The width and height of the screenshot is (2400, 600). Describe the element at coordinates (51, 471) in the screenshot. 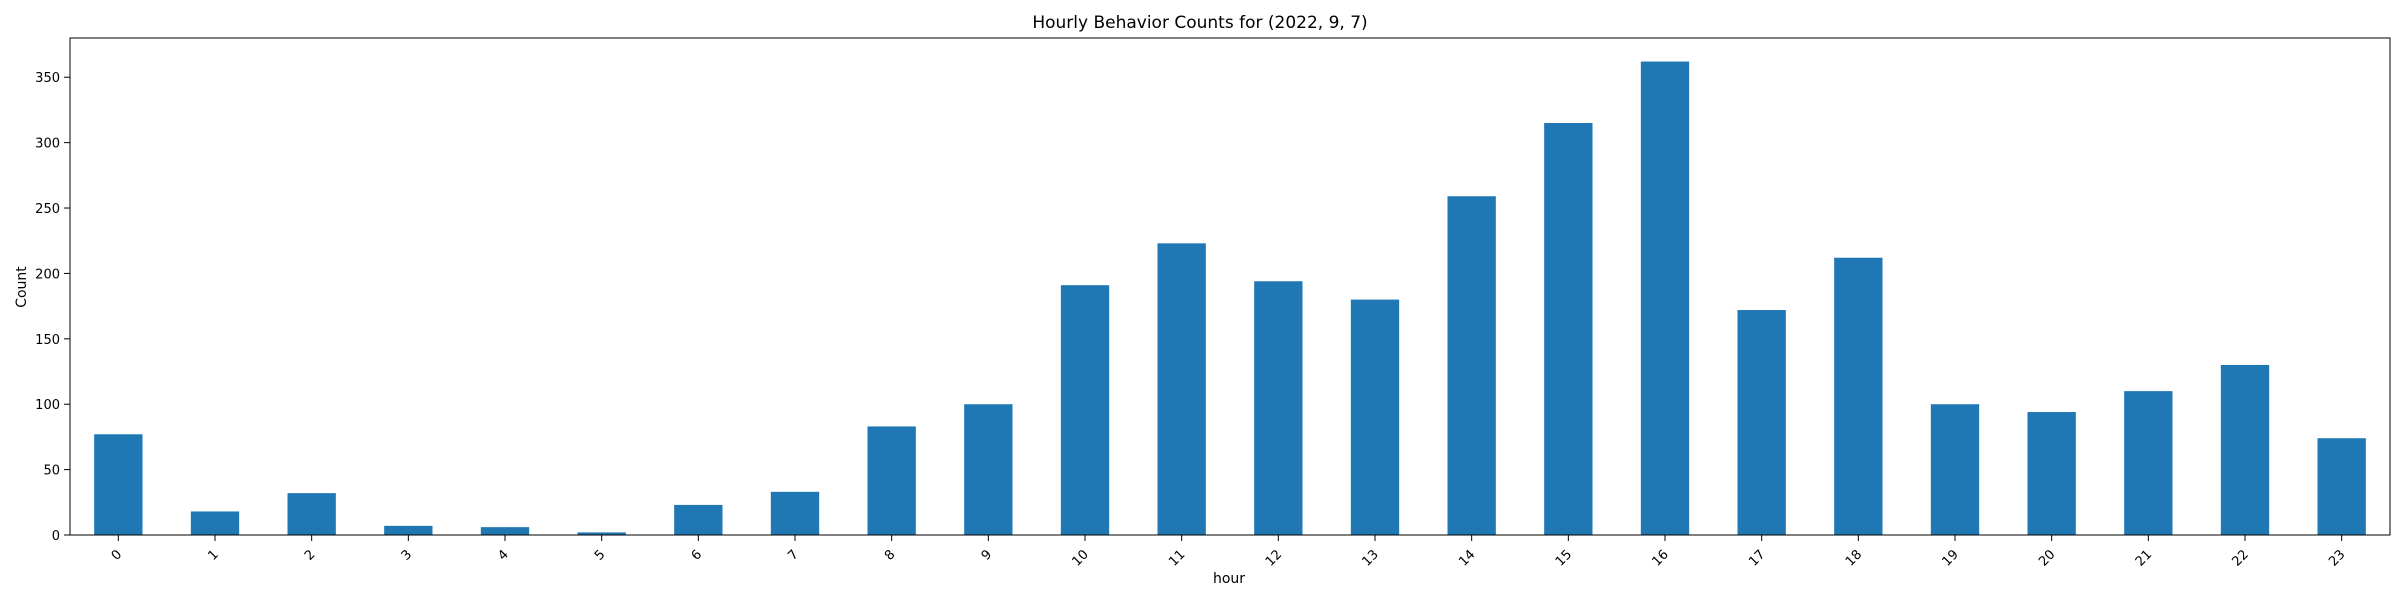

I see `y-tick-label: 50` at that location.